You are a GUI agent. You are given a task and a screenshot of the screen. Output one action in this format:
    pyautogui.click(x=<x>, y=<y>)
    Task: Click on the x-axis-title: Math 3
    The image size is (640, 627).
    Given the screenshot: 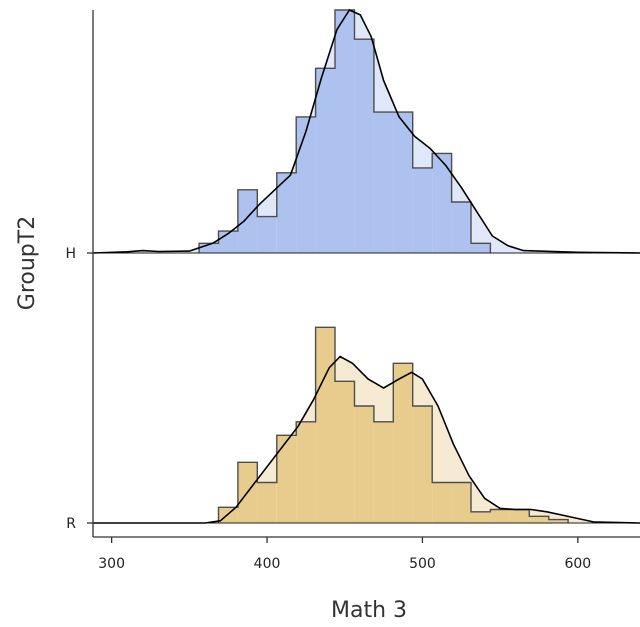 What is the action you would take?
    pyautogui.click(x=369, y=610)
    